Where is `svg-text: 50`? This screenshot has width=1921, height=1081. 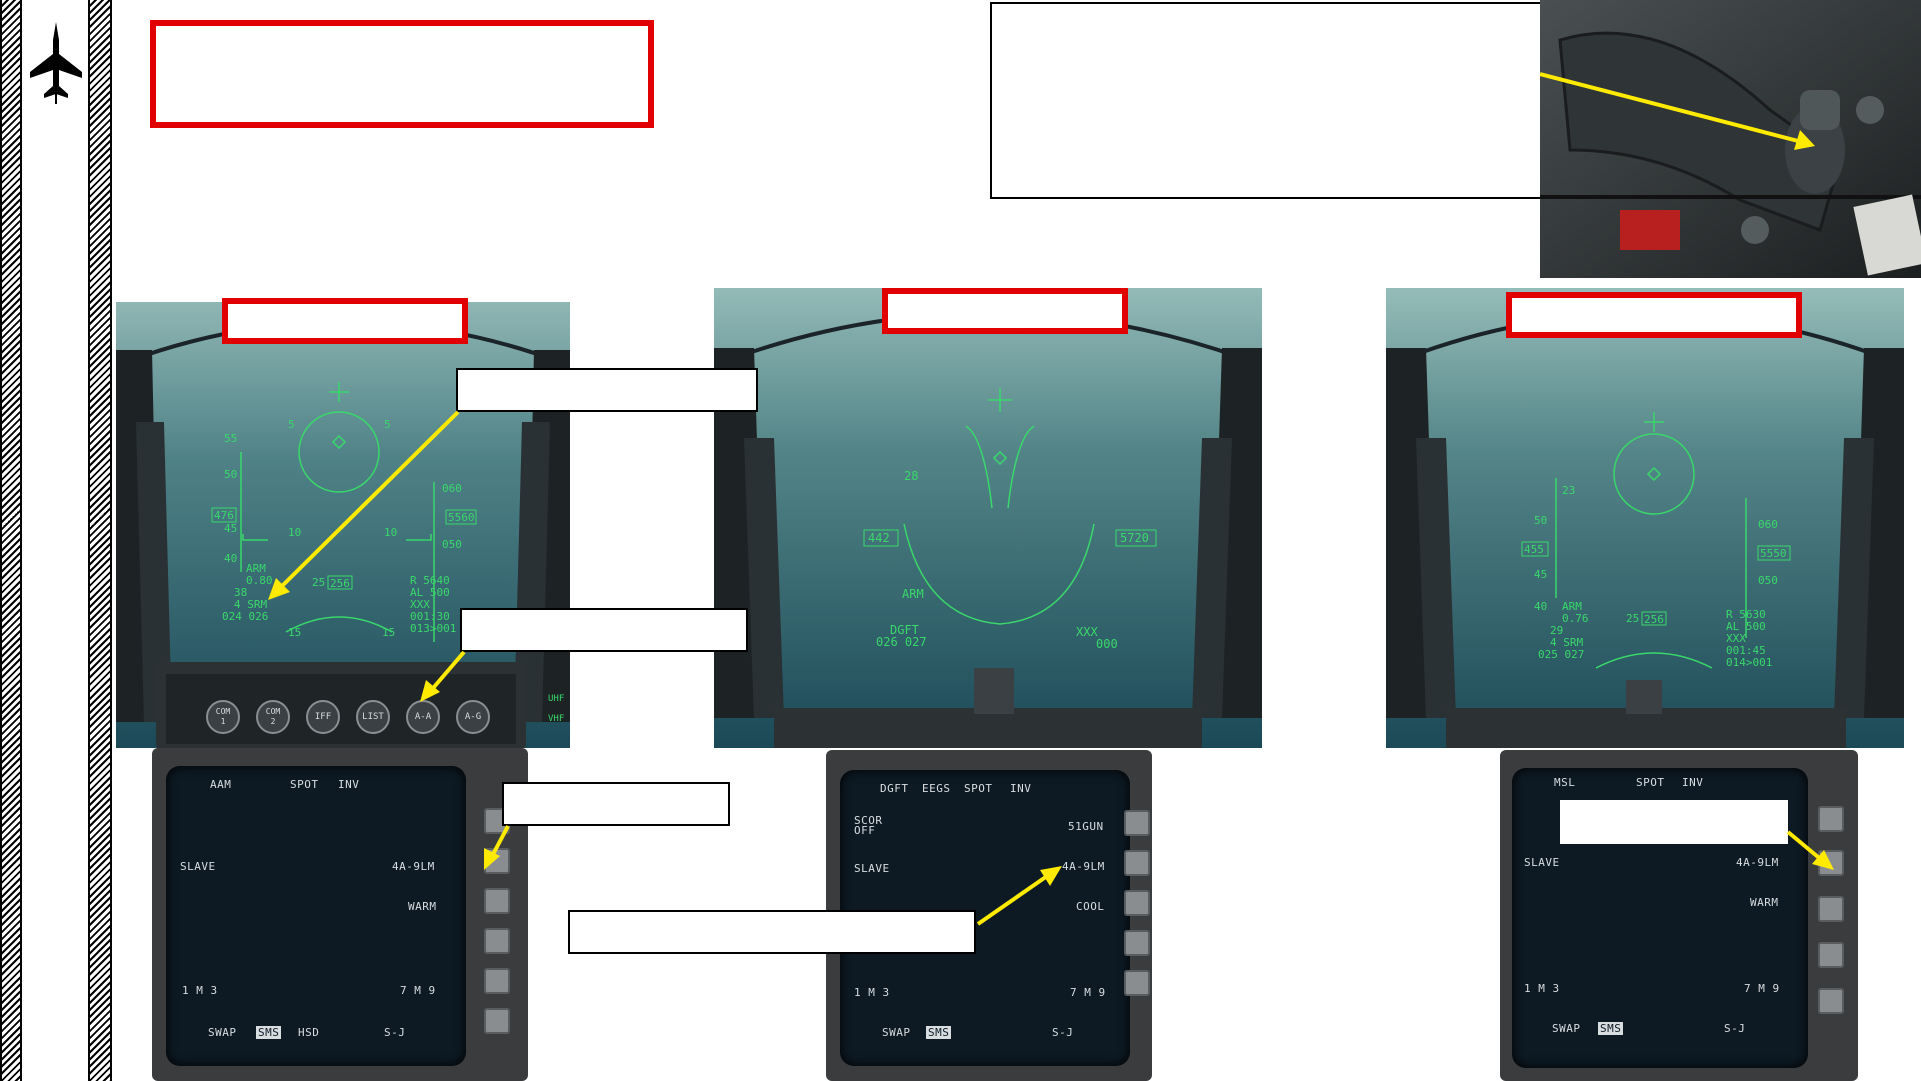
svg-text: 50 is located at coordinates (1540, 520).